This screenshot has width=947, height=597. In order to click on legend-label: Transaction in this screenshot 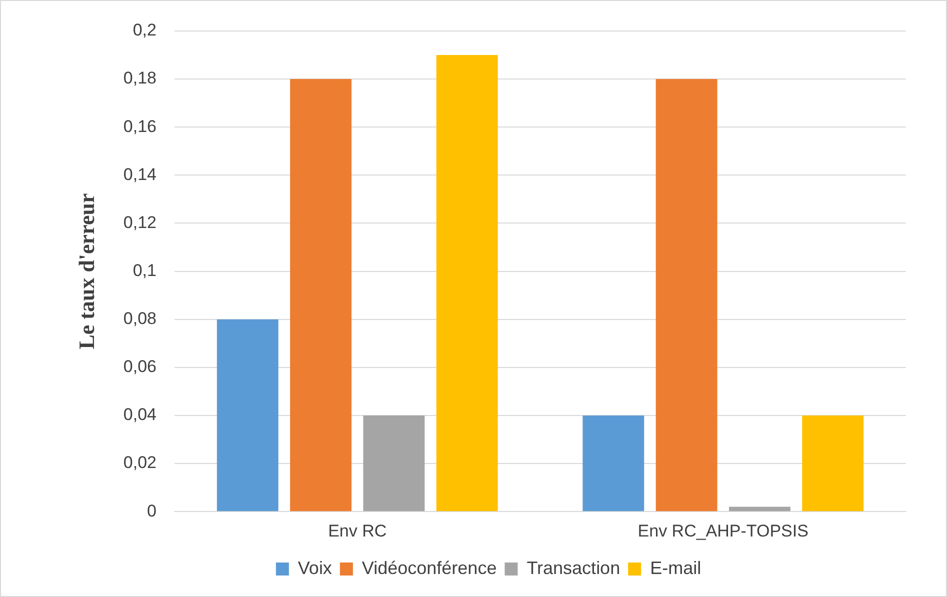, I will do `click(573, 568)`.